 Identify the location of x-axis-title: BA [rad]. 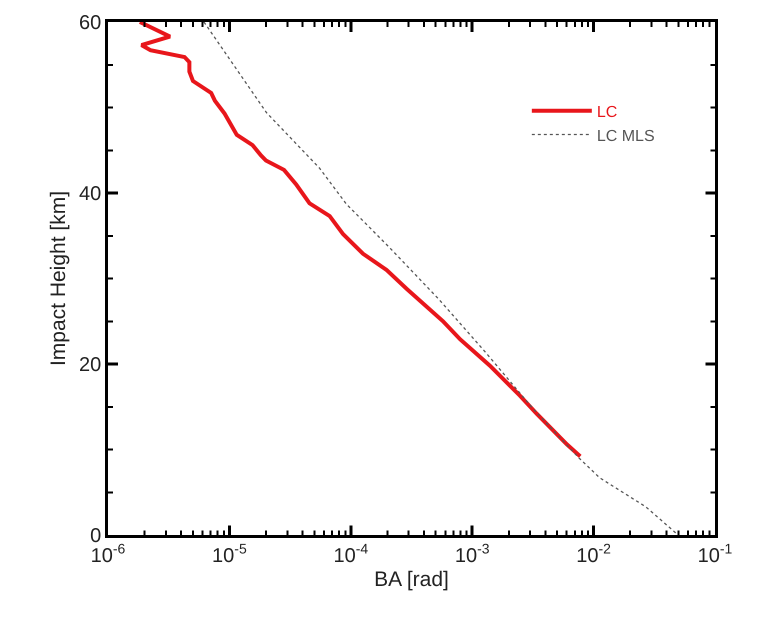
(411, 579).